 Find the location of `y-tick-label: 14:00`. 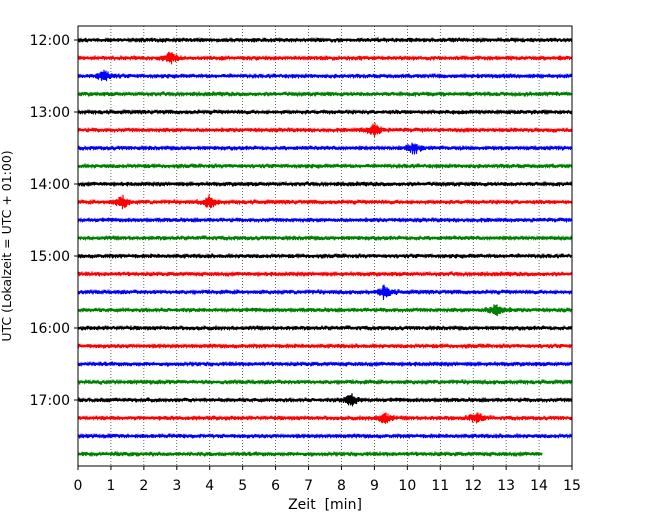

y-tick-label: 14:00 is located at coordinates (50, 185).